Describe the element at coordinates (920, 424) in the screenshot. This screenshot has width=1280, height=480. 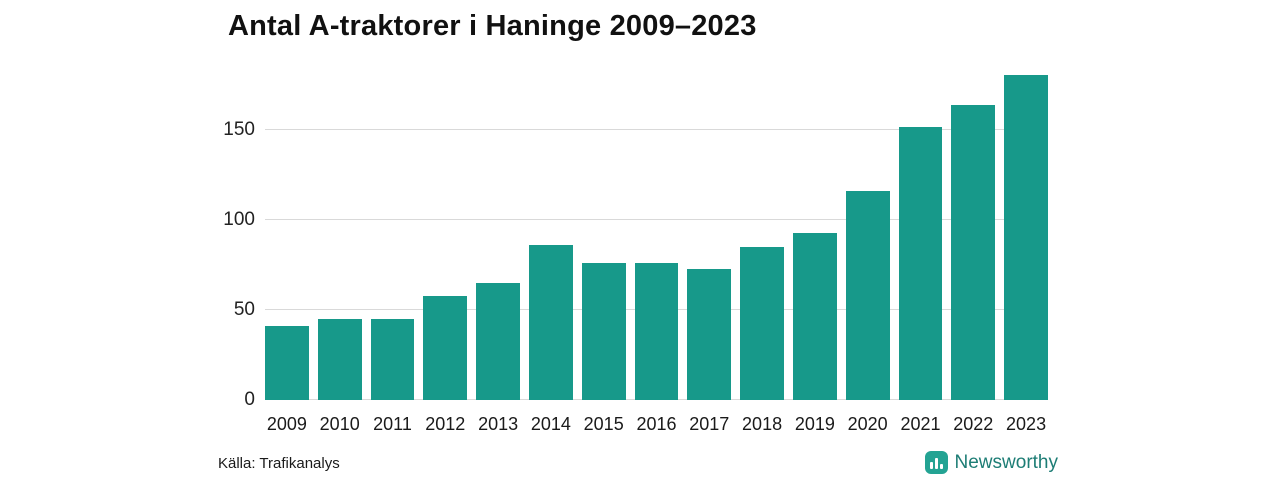
I see `x-tick-label: 2021` at that location.